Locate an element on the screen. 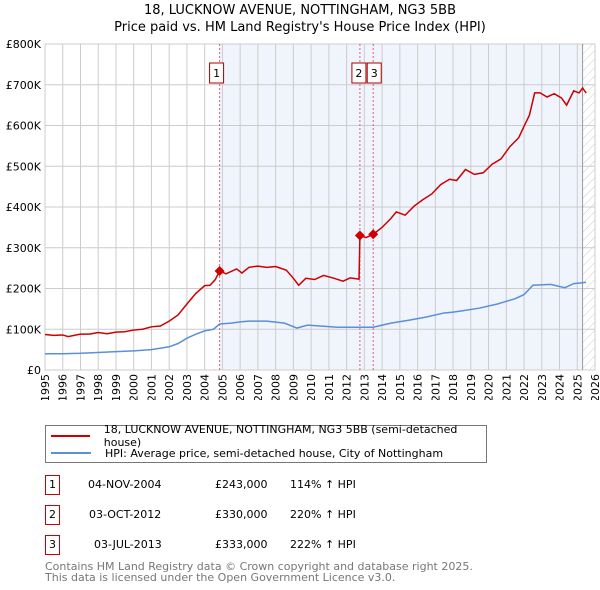  y-tick-label: £800K is located at coordinates (24, 44).